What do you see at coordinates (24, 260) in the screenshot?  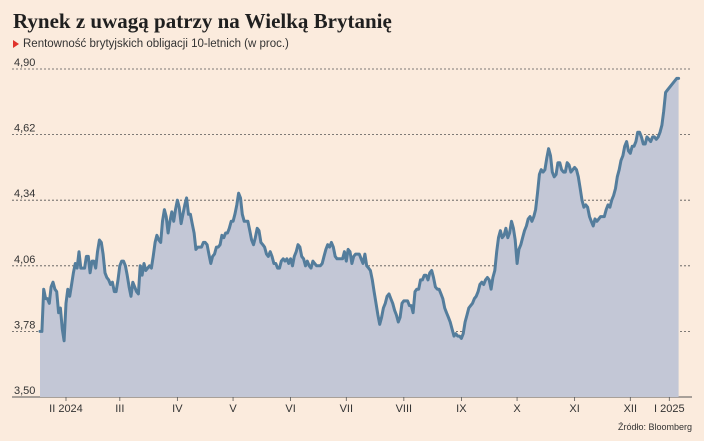 I see `y-tick-label: 4,06` at bounding box center [24, 260].